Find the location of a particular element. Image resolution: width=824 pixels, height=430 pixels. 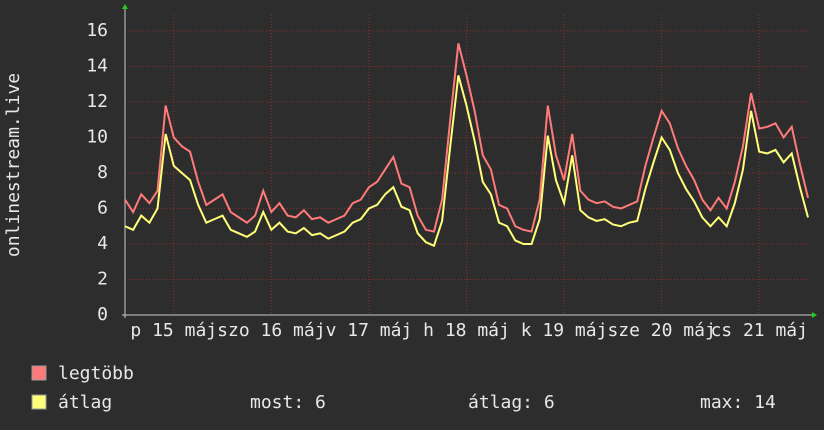

x-tick-label: cs 21 máj is located at coordinates (759, 330).